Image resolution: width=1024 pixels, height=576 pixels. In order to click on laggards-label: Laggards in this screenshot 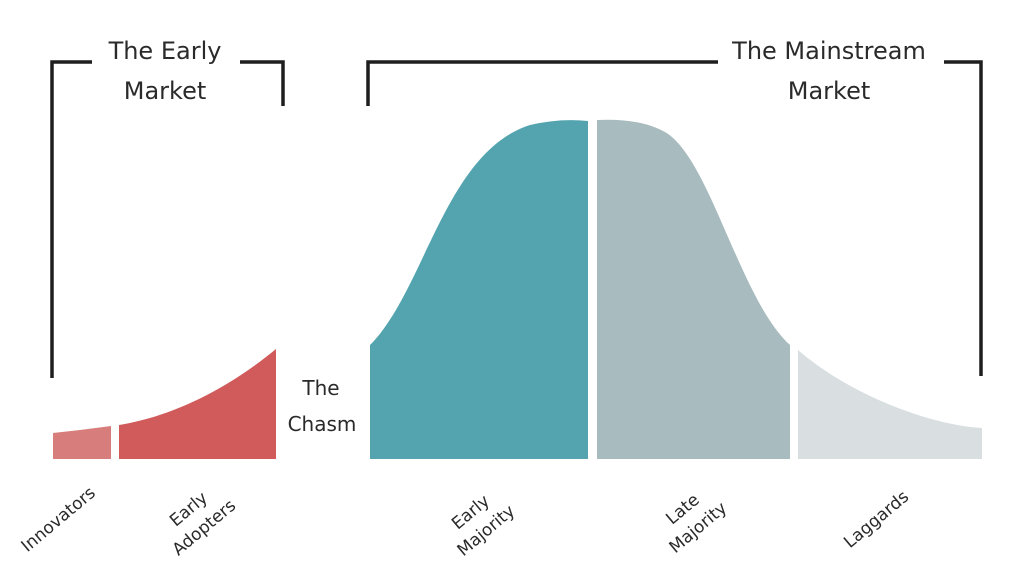, I will do `click(876, 520)`.